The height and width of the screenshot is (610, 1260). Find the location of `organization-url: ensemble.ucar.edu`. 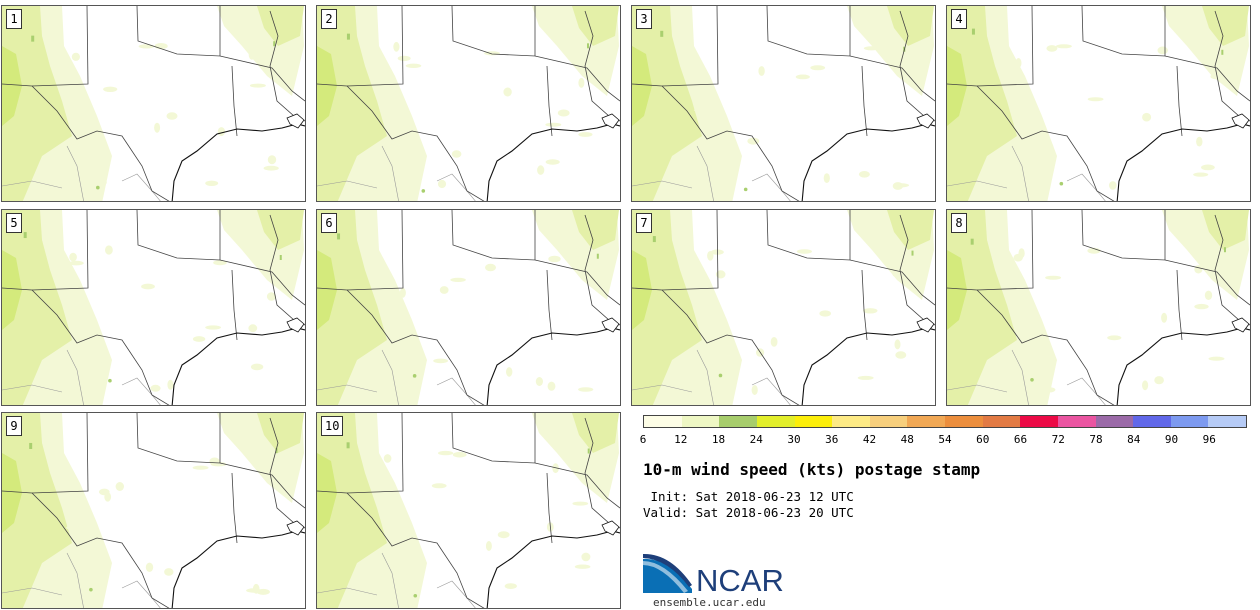

organization-url: ensemble.ucar.edu is located at coordinates (709, 602).